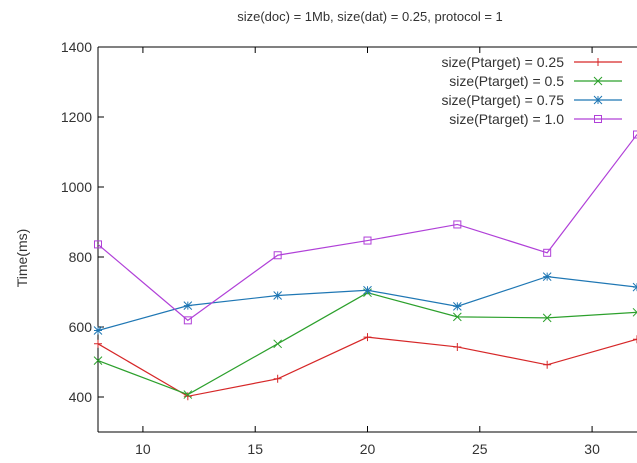 This screenshot has height=463, width=637. I want to click on y-tick-label: 800, so click(81, 257).